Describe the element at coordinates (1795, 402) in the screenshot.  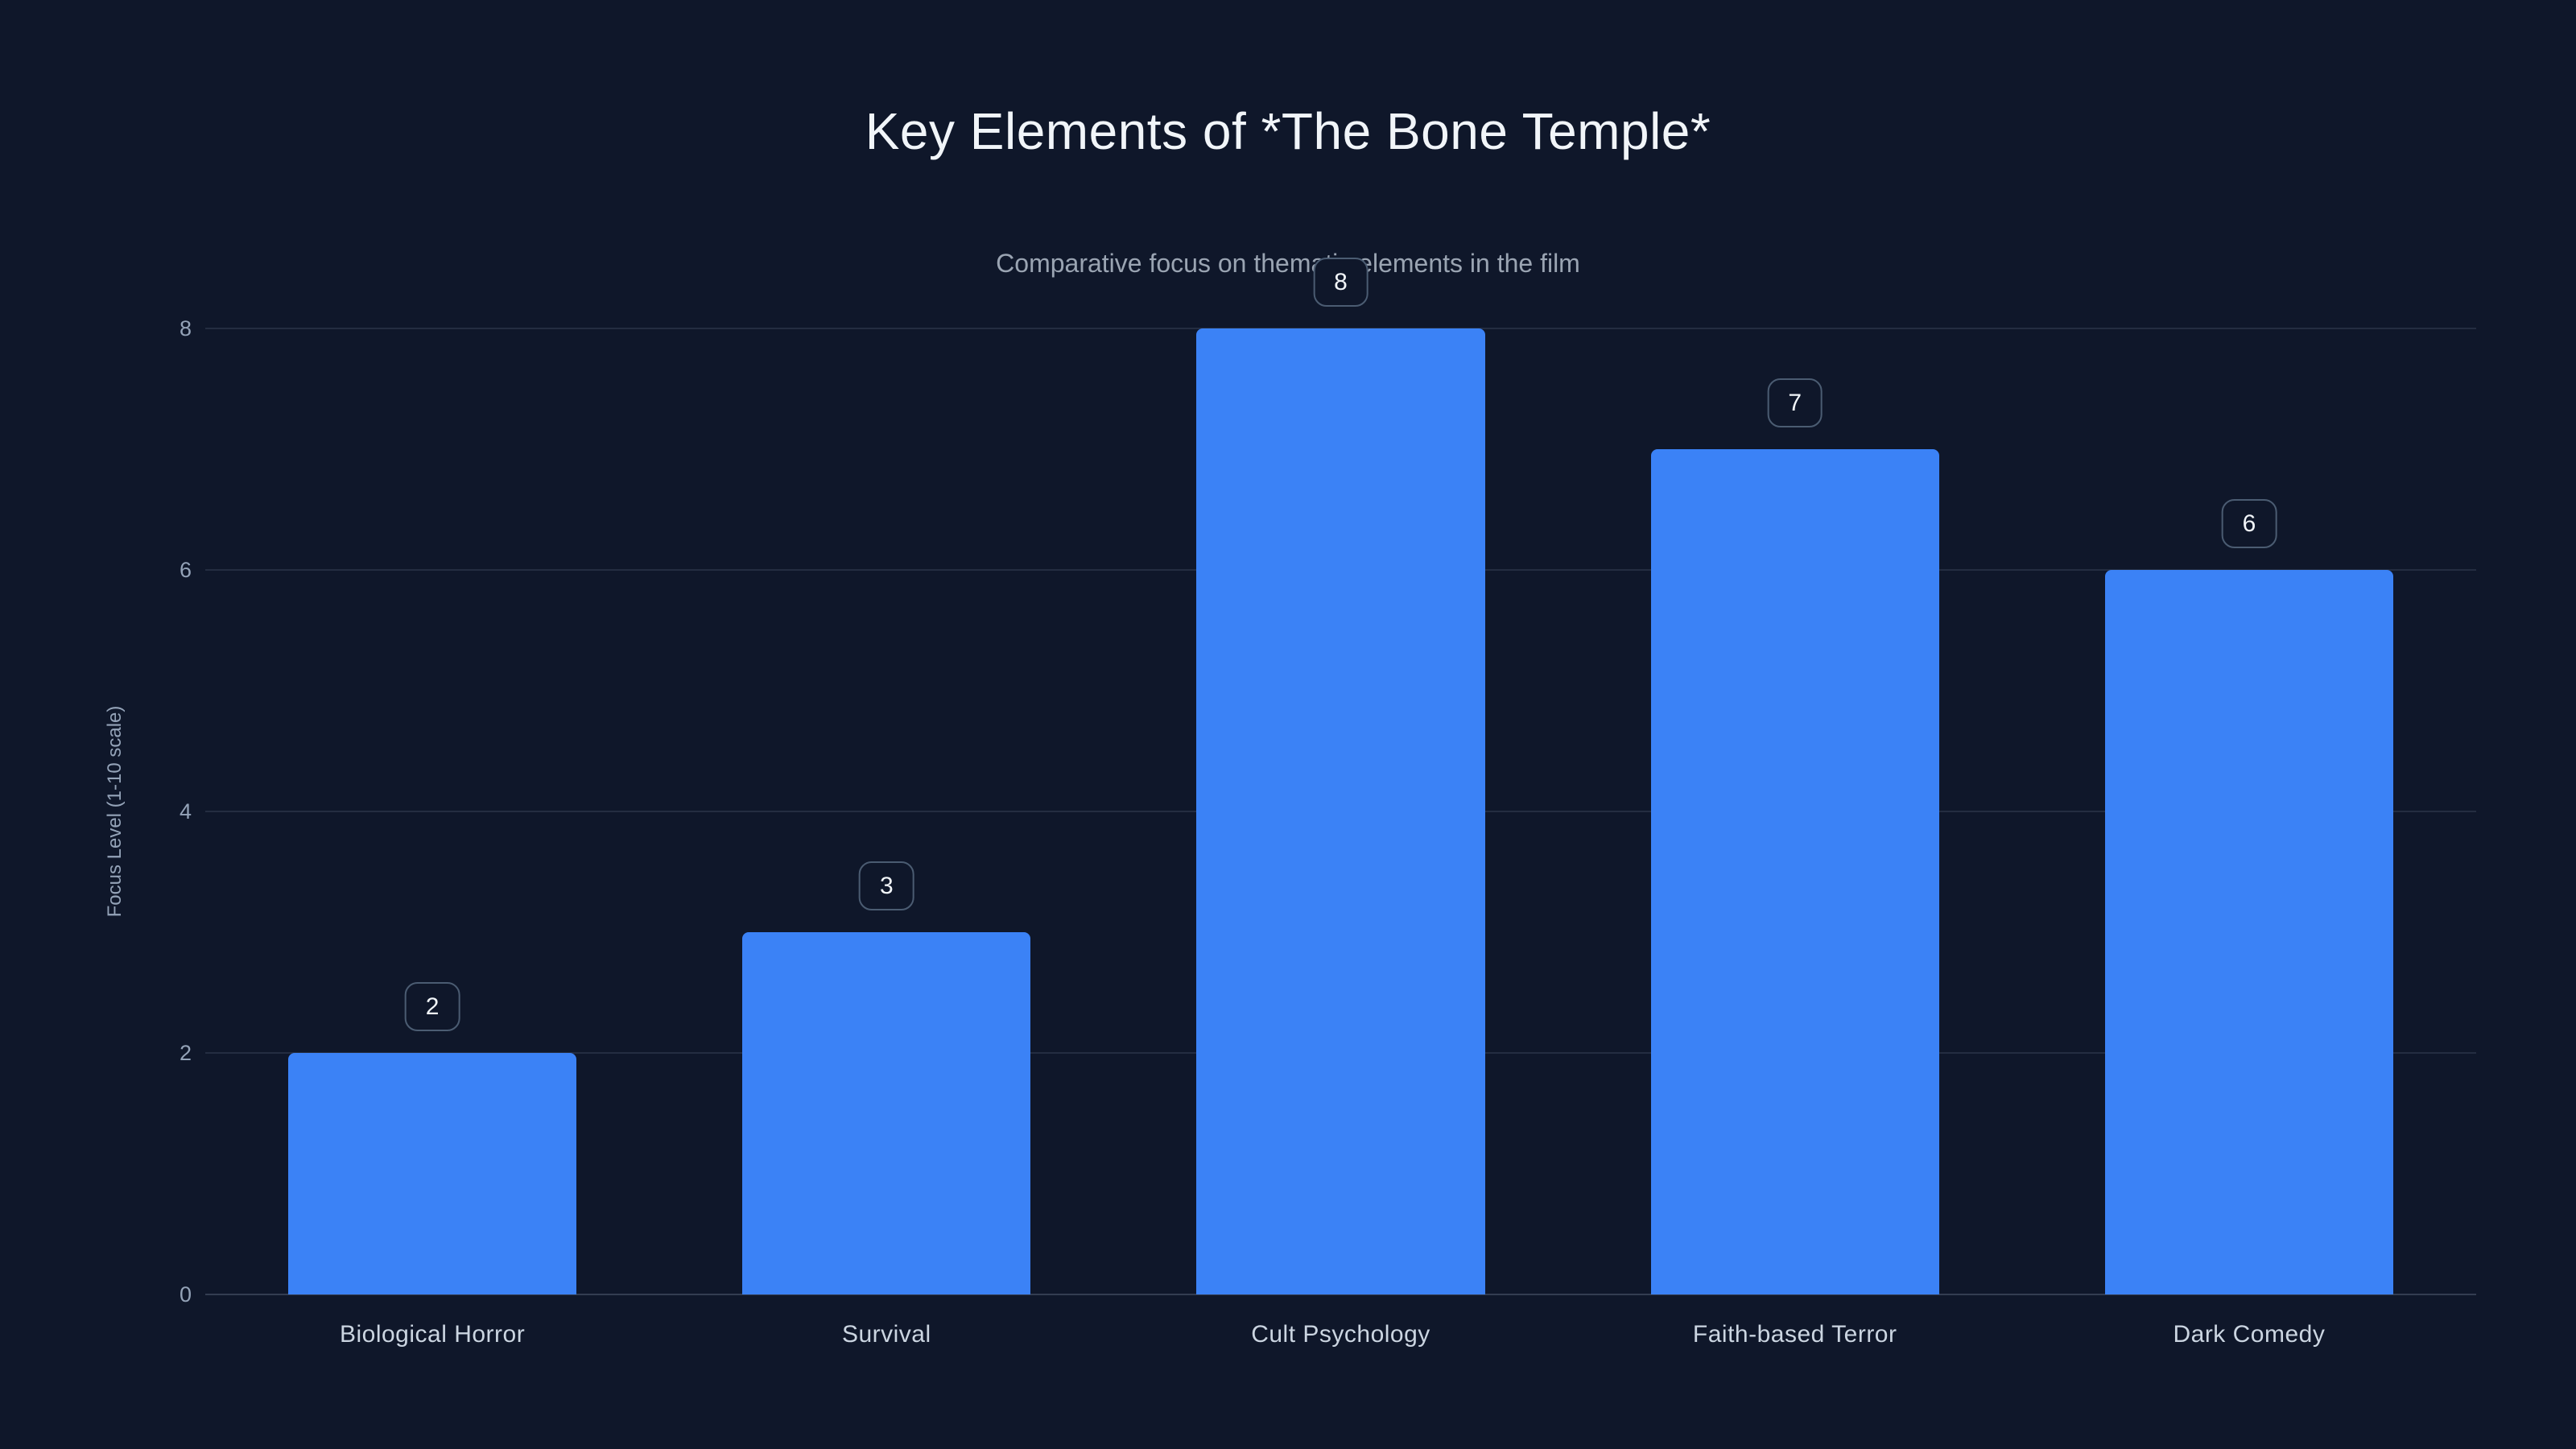
I see `value-label-faith-based-terror: 7` at that location.